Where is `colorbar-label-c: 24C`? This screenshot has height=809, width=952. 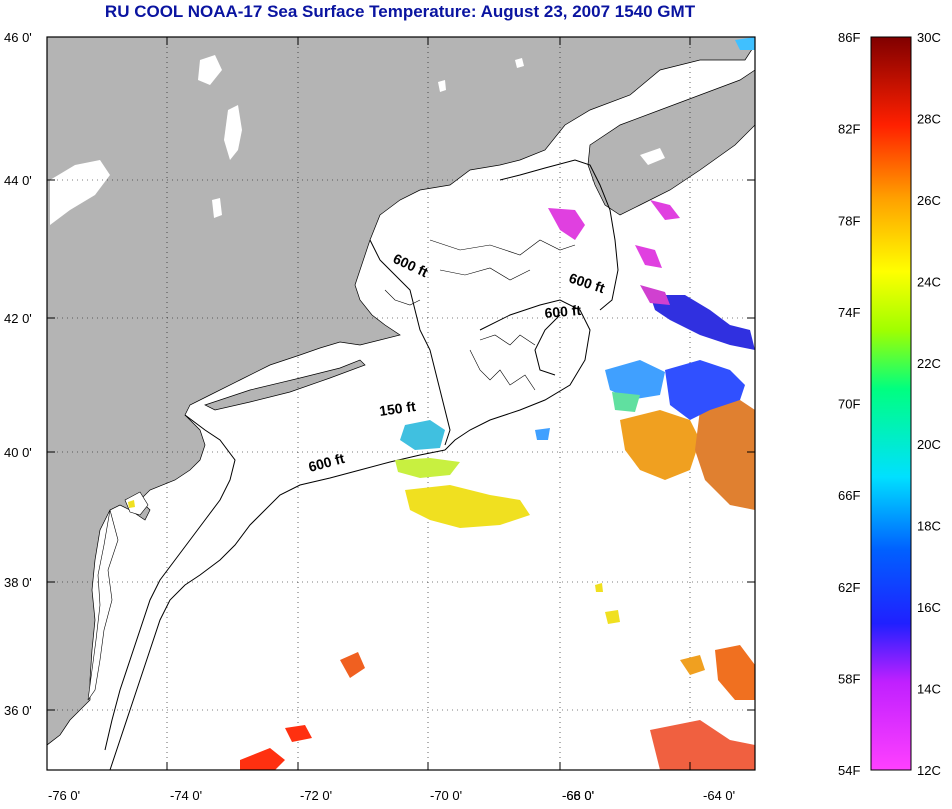
colorbar-label-c: 24C is located at coordinates (929, 281).